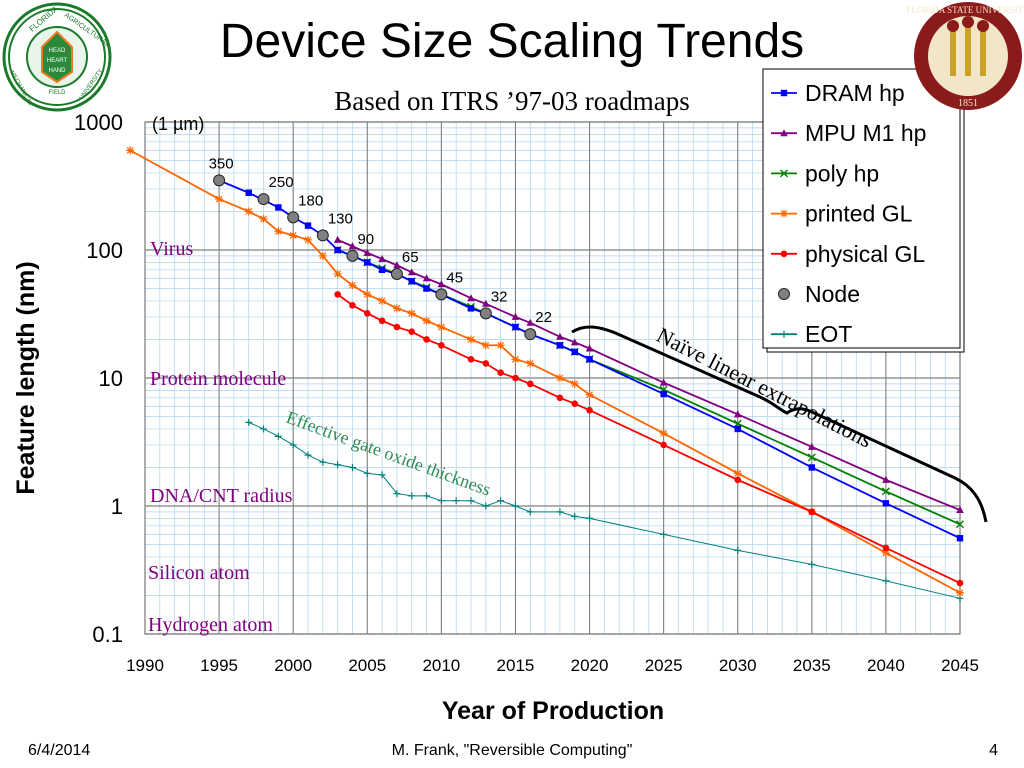  Describe the element at coordinates (553, 711) in the screenshot. I see `x-axis-title: Year of Production` at that location.